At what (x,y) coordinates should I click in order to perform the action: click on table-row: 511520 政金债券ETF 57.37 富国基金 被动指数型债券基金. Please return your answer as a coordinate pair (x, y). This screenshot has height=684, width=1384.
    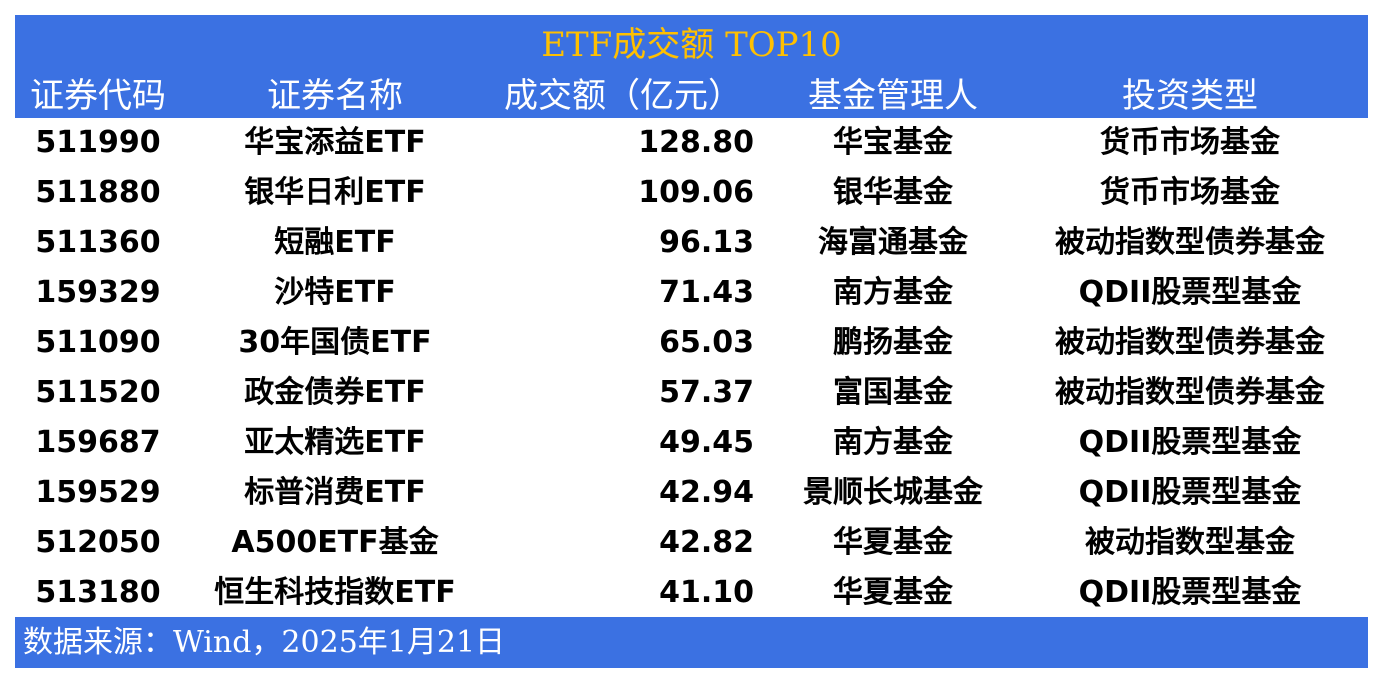
    Looking at the image, I should click on (691, 393).